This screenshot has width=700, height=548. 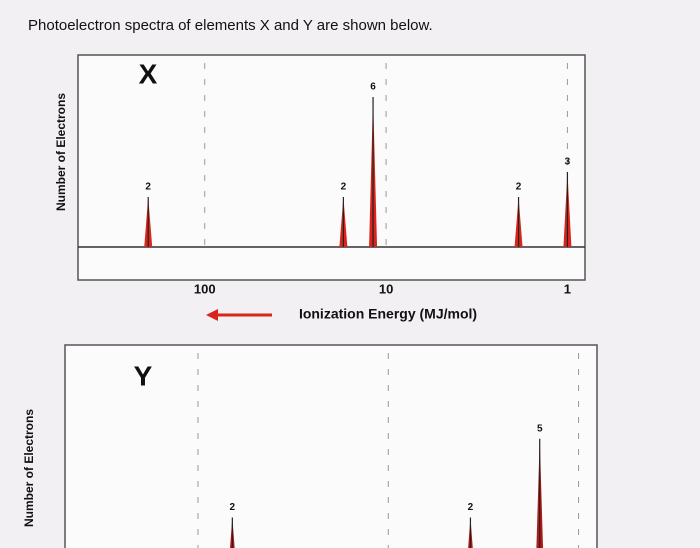 I want to click on x-tick-label: 10, so click(x=386, y=288).